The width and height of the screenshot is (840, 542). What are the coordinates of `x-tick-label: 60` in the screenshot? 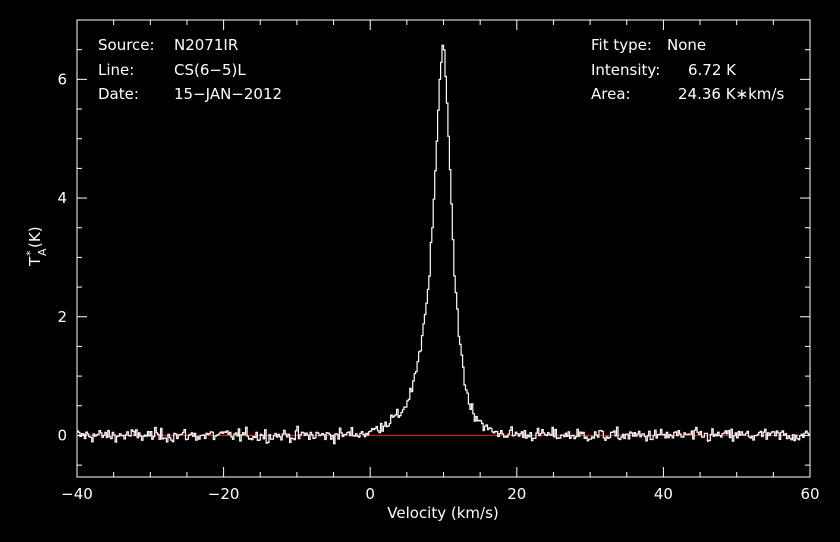 It's located at (809, 494).